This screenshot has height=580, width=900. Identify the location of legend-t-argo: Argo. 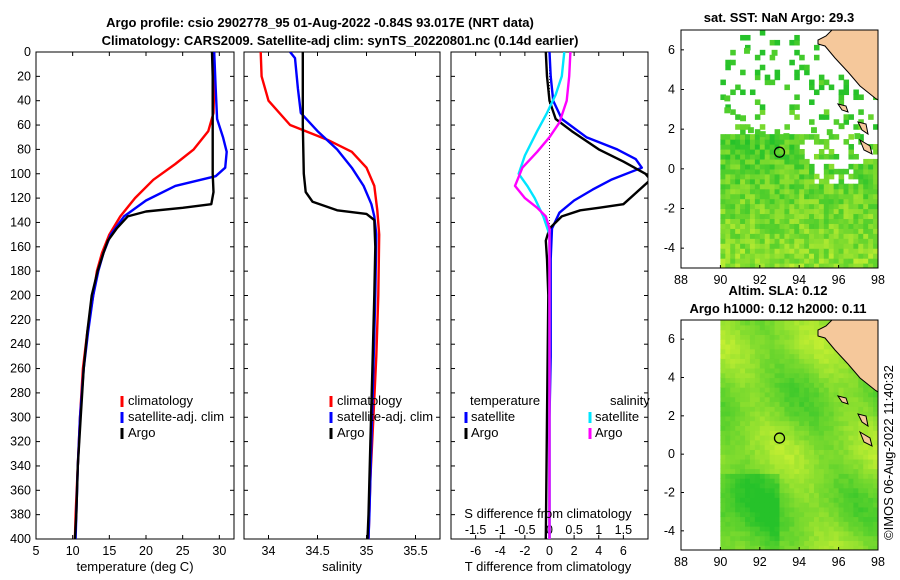
(484, 432).